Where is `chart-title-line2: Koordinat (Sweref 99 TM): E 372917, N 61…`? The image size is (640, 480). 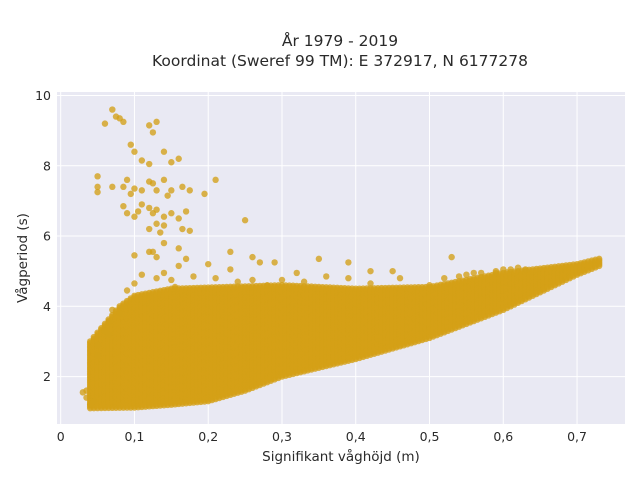 chart-title-line2: Koordinat (Sweref 99 TM): E 372917, N 61… is located at coordinates (340, 61).